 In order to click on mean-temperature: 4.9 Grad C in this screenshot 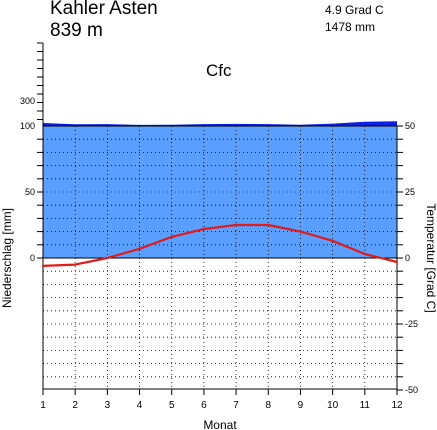, I will do `click(354, 10)`.